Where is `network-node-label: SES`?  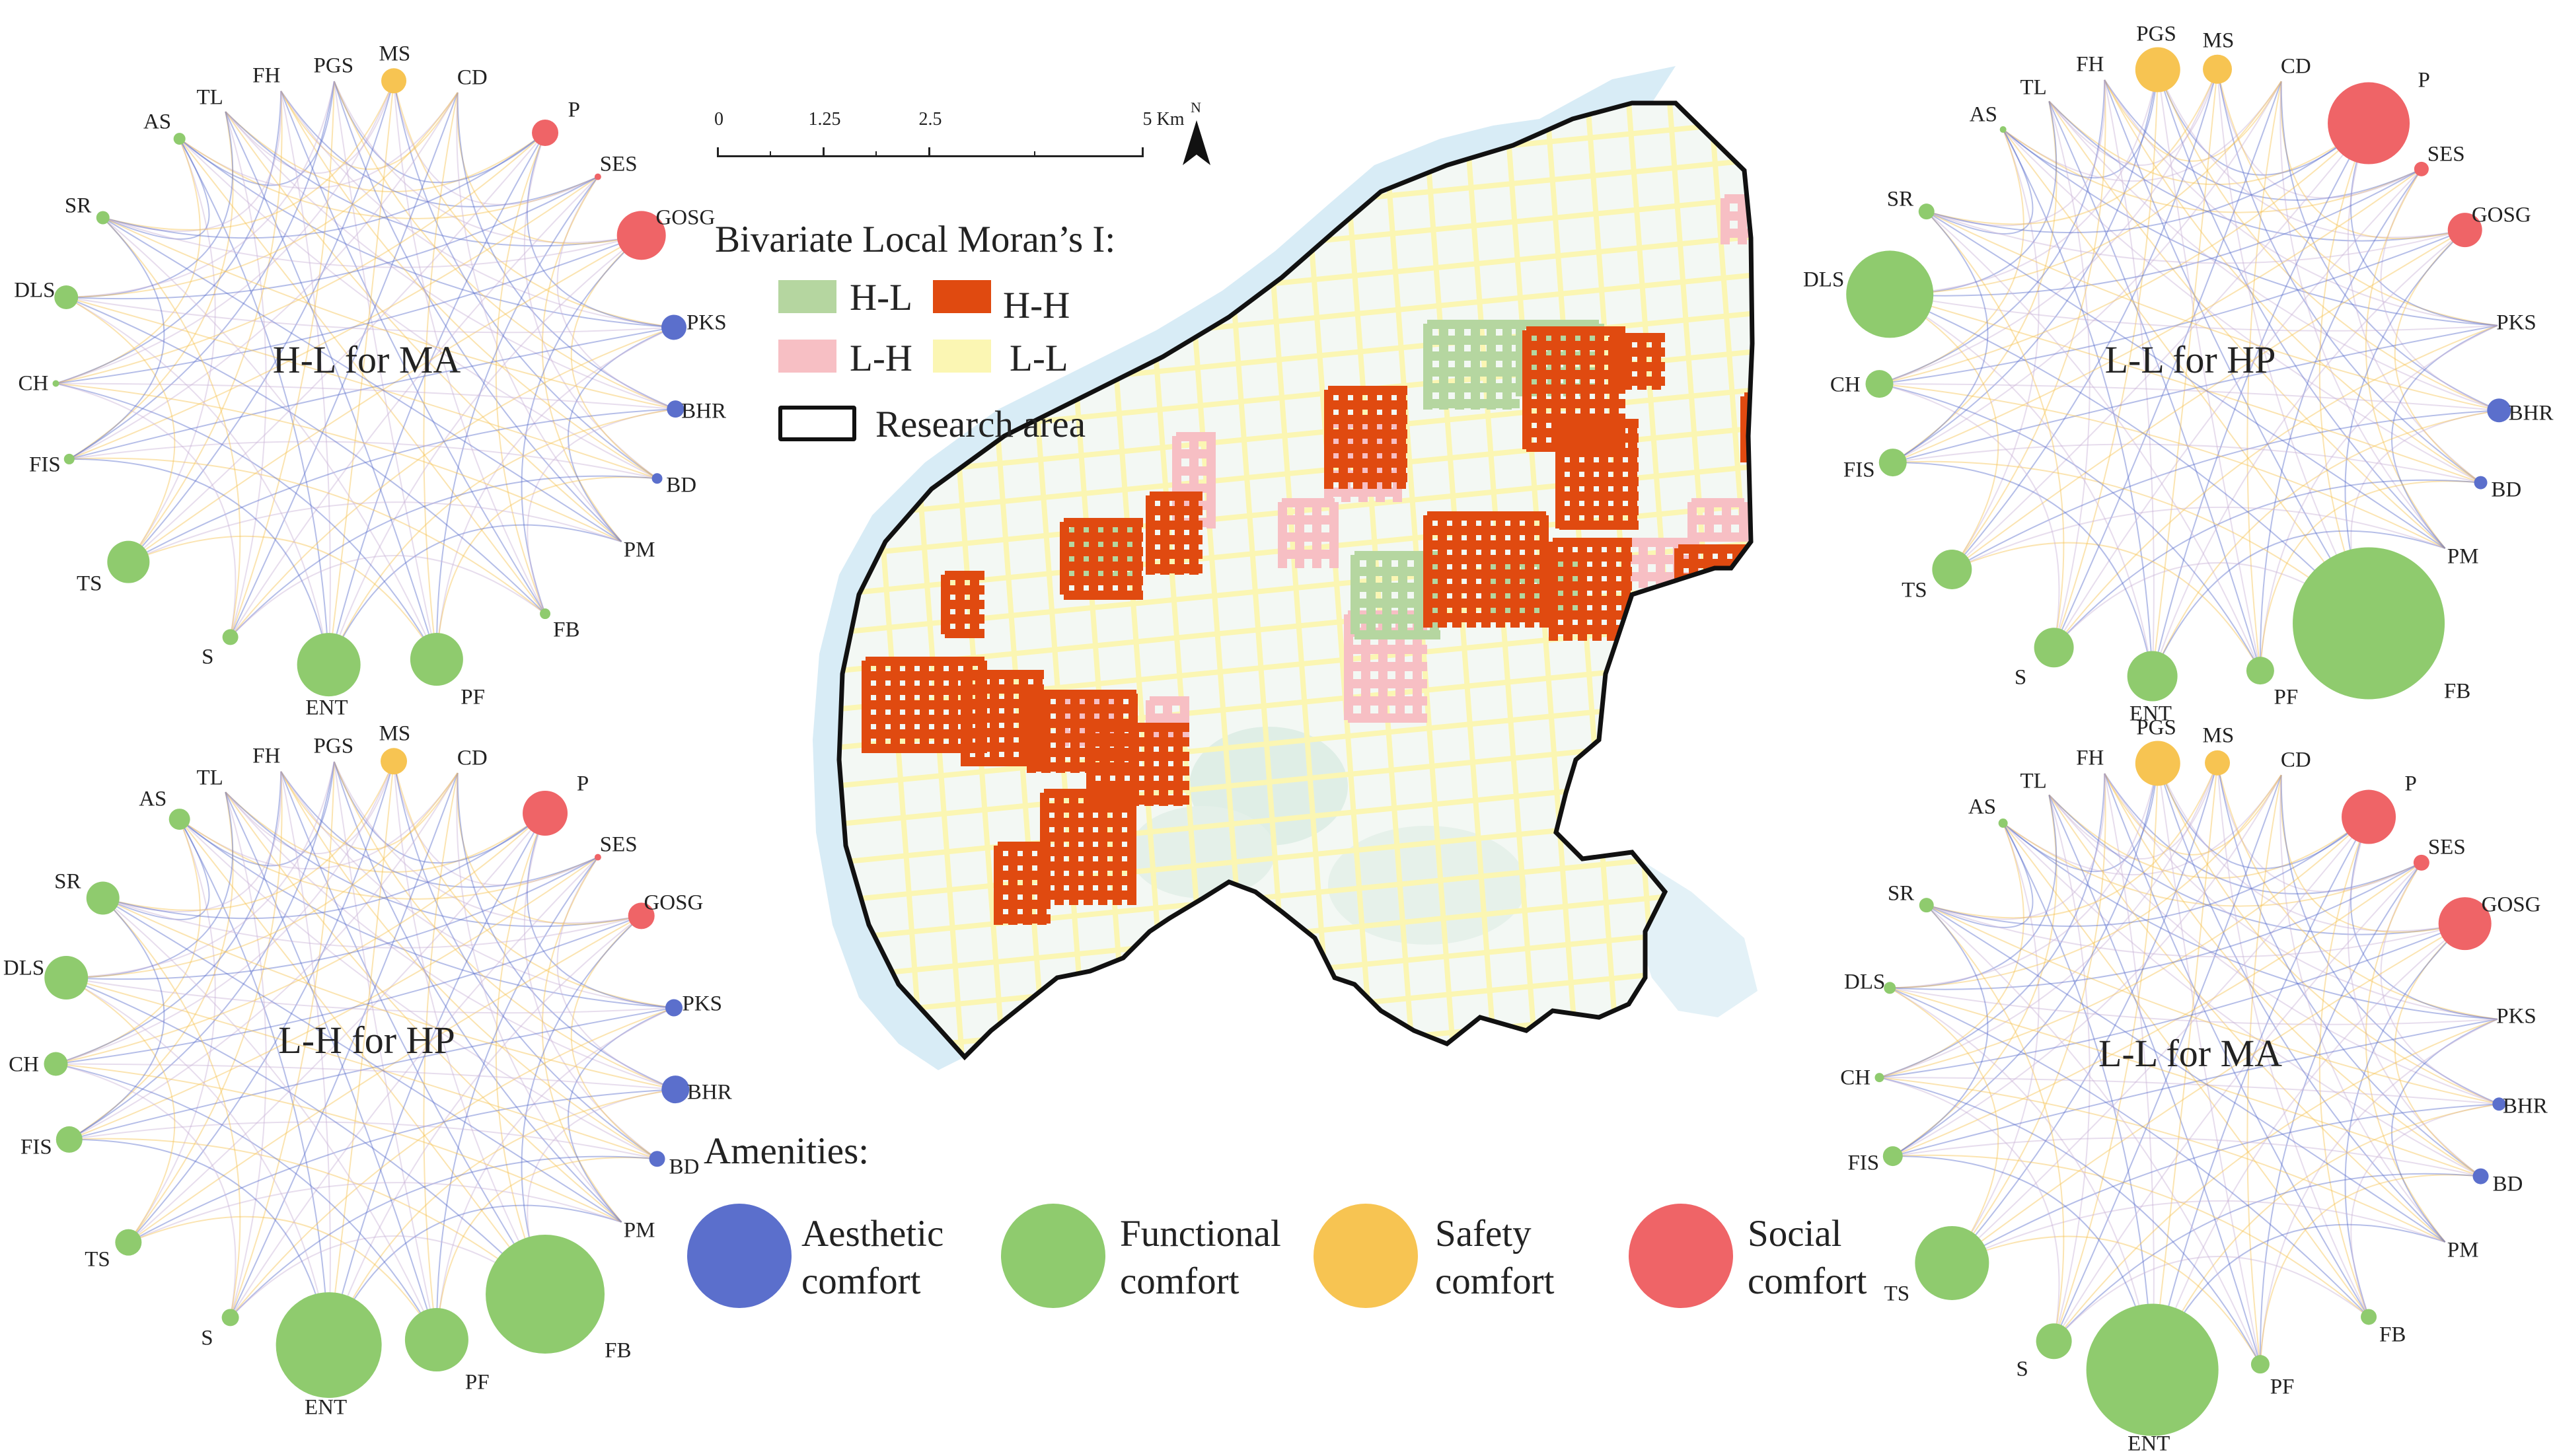 network-node-label: SES is located at coordinates (2446, 847).